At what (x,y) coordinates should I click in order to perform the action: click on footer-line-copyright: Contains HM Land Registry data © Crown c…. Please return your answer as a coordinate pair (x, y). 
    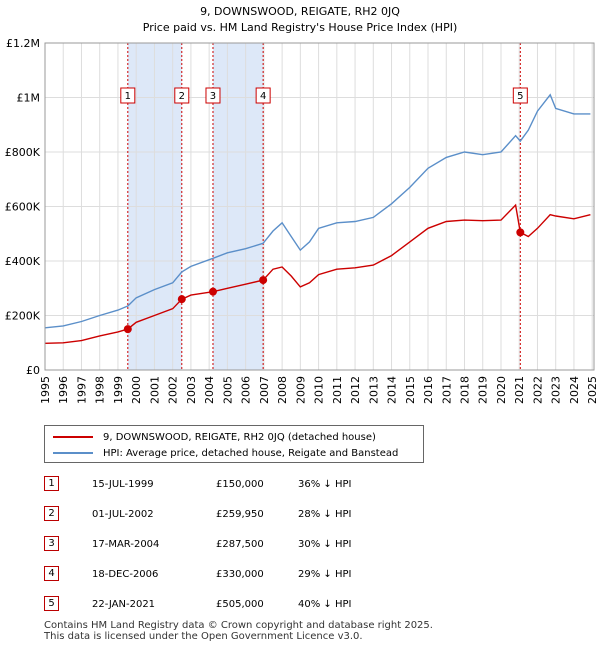
    Looking at the image, I should click on (238, 625).